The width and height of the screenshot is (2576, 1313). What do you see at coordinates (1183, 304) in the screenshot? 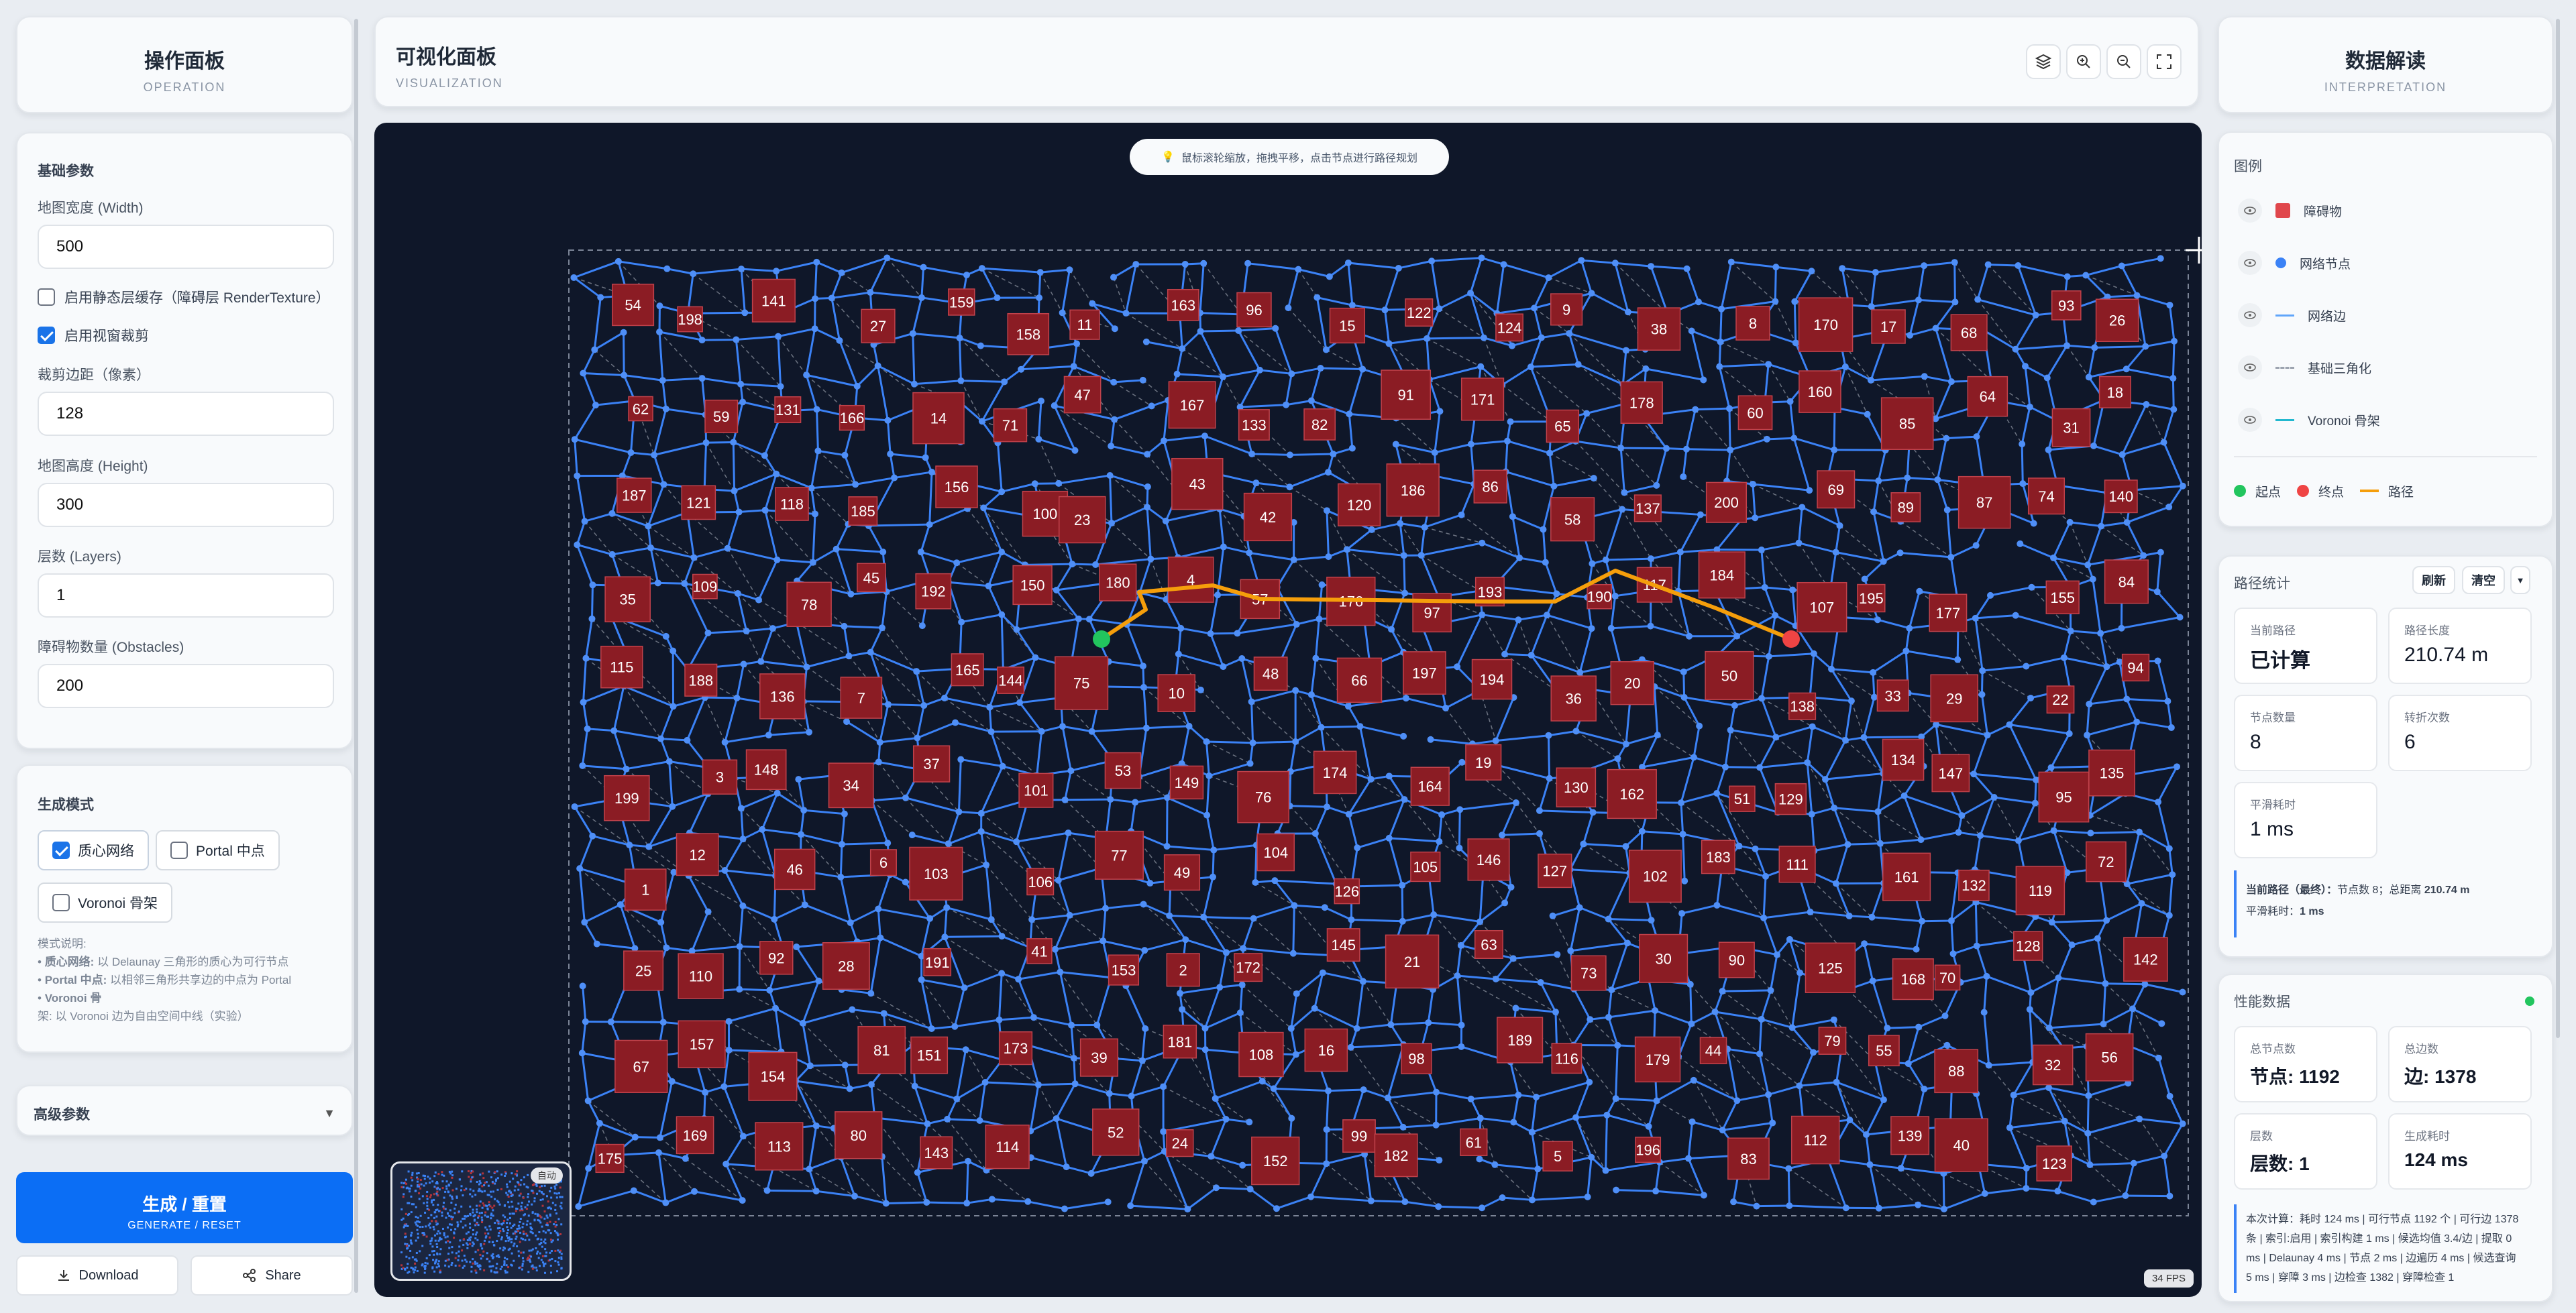
I see `obstacle: 163` at bounding box center [1183, 304].